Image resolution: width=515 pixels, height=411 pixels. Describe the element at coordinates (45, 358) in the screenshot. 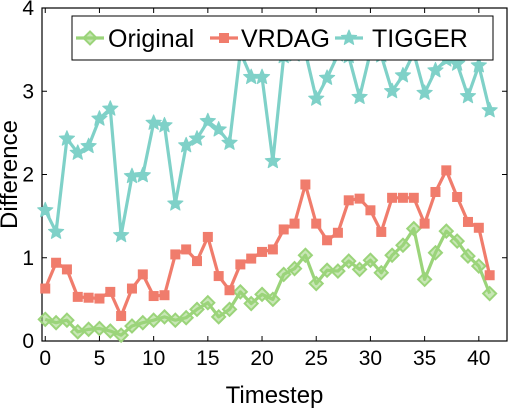

I see `x-tick-label: 0` at that location.